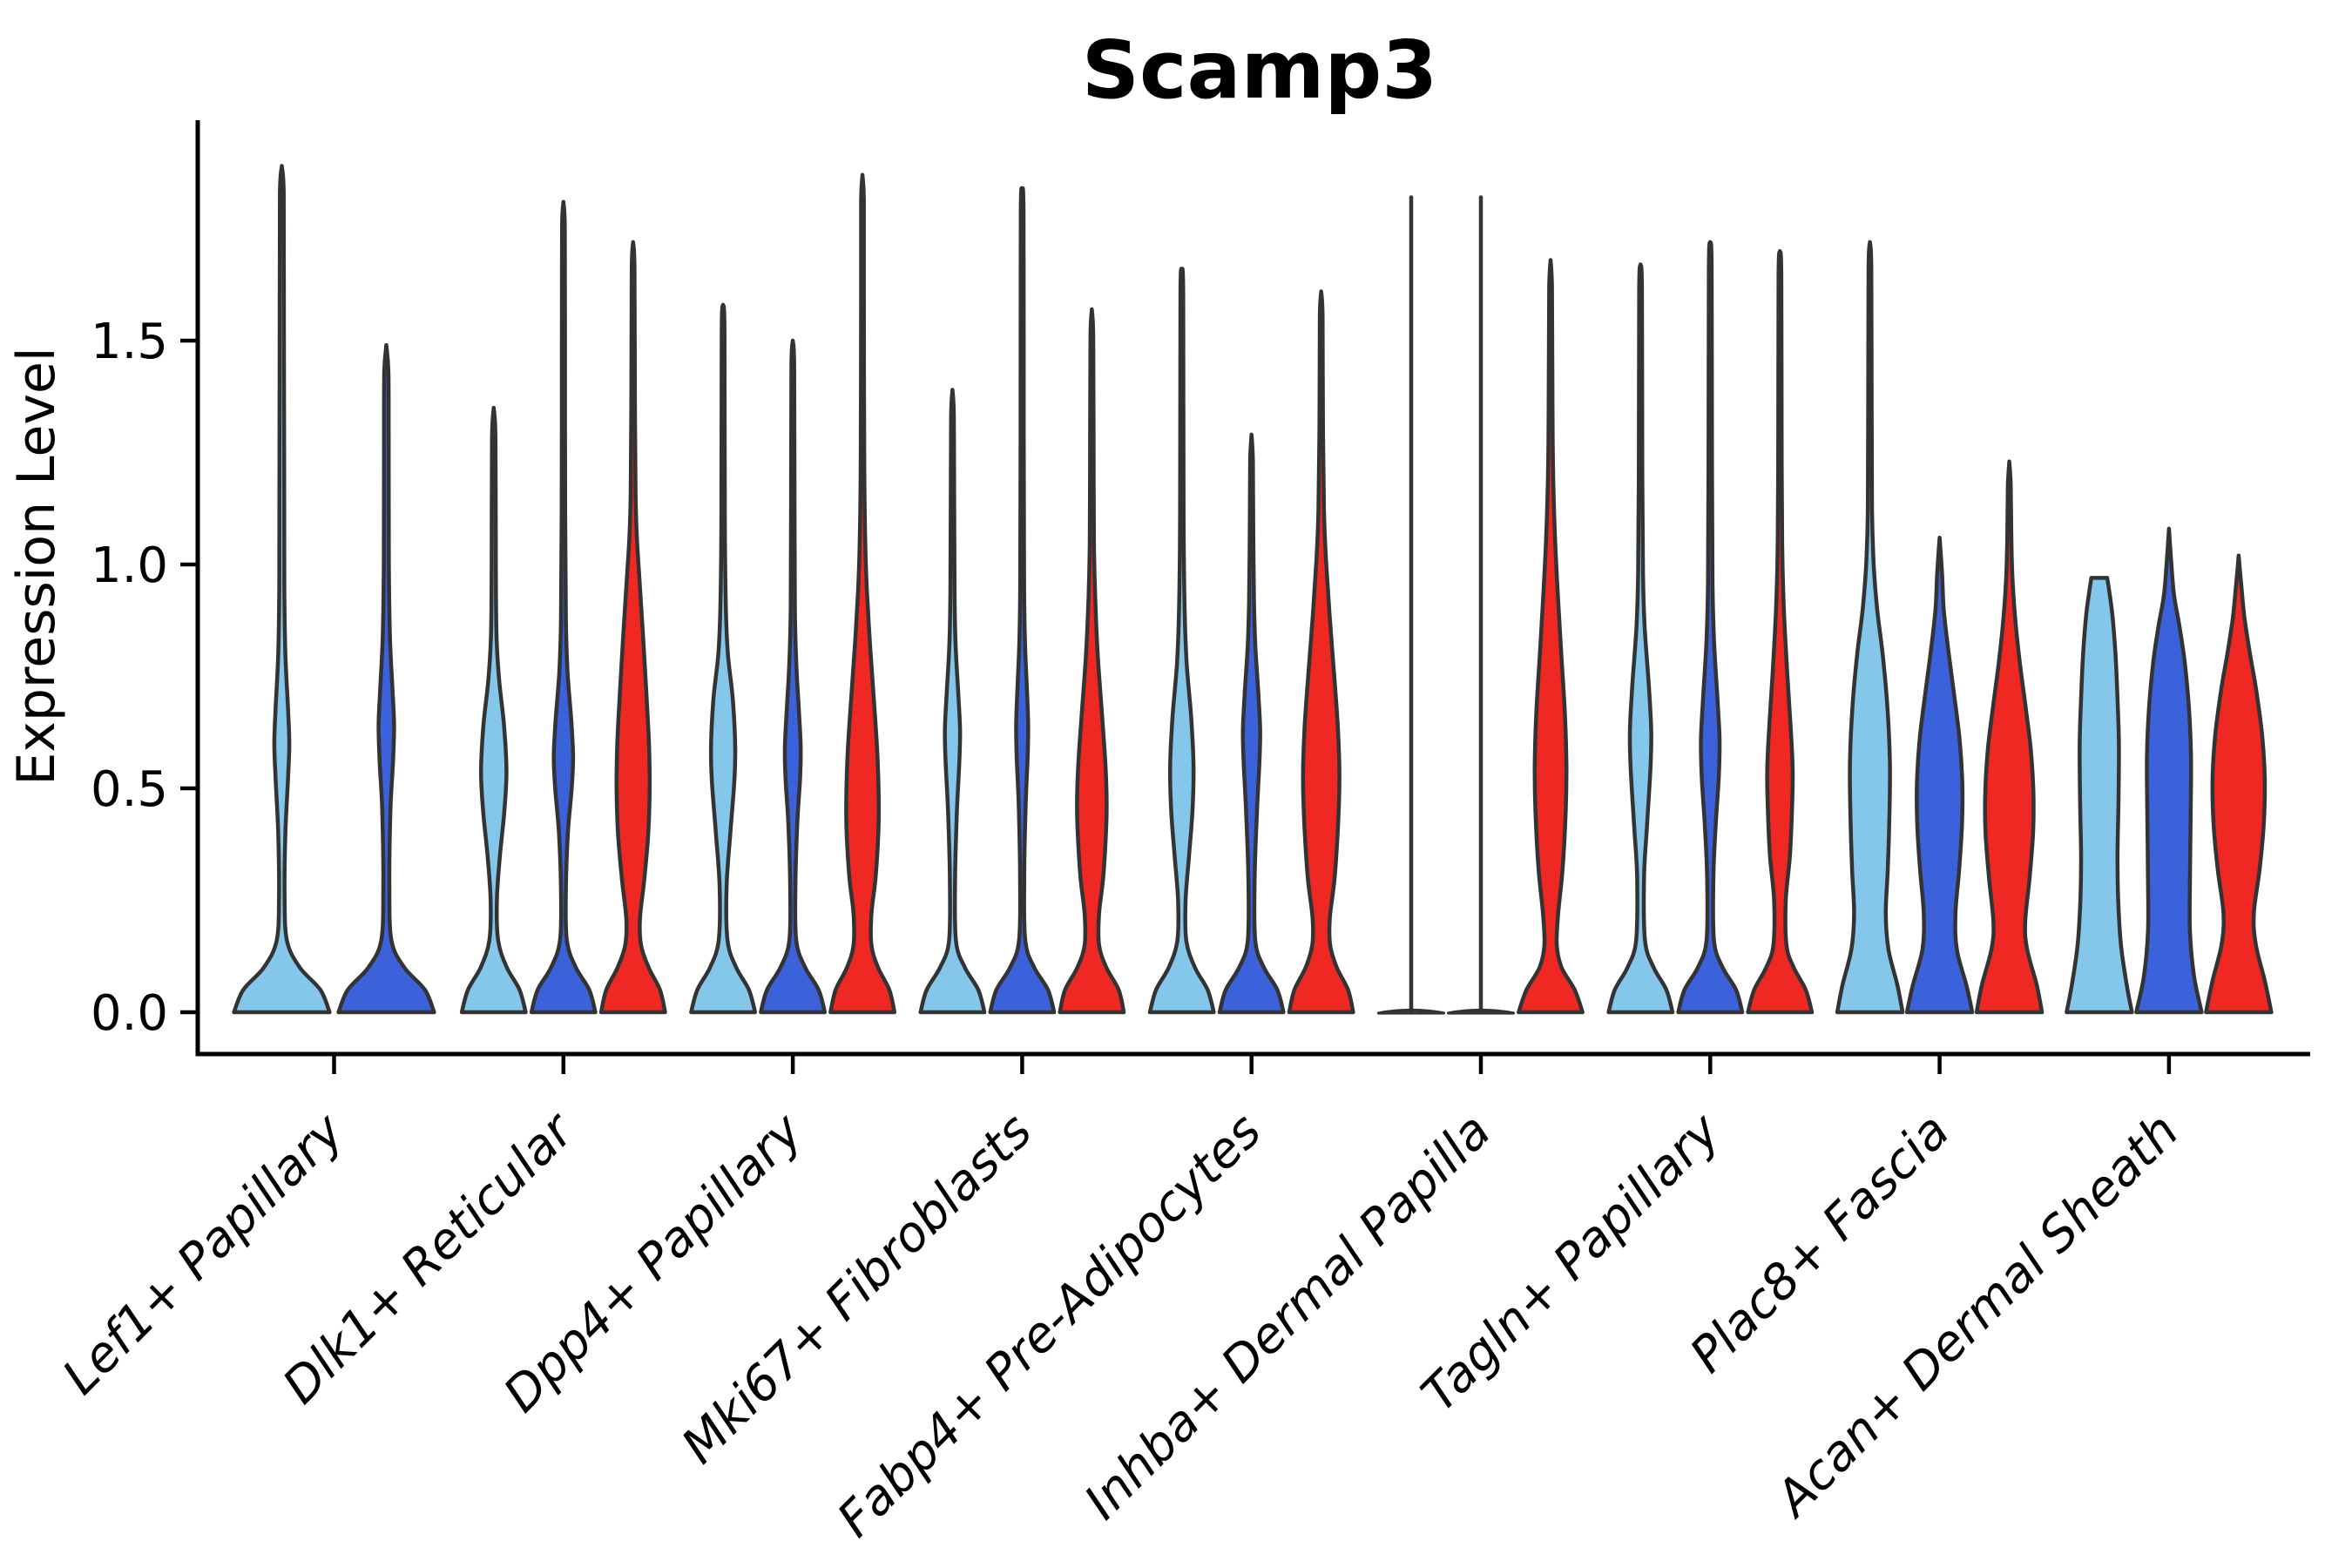 The width and height of the screenshot is (2352, 1568). Describe the element at coordinates (723, 658) in the screenshot. I see `violin-g2-v0-light_blue` at that location.